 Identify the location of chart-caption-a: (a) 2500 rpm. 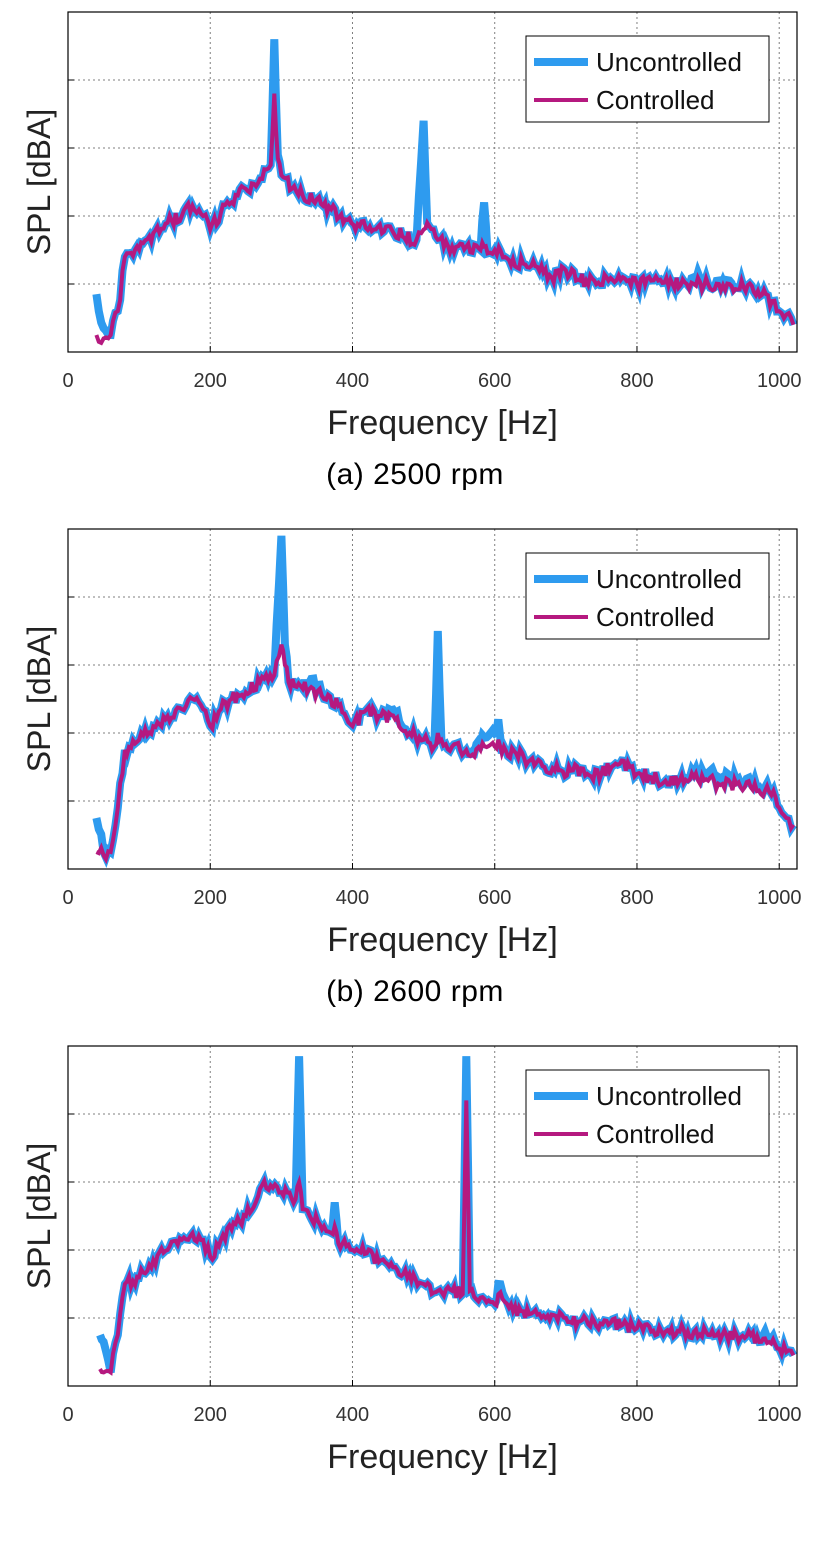
(415, 474).